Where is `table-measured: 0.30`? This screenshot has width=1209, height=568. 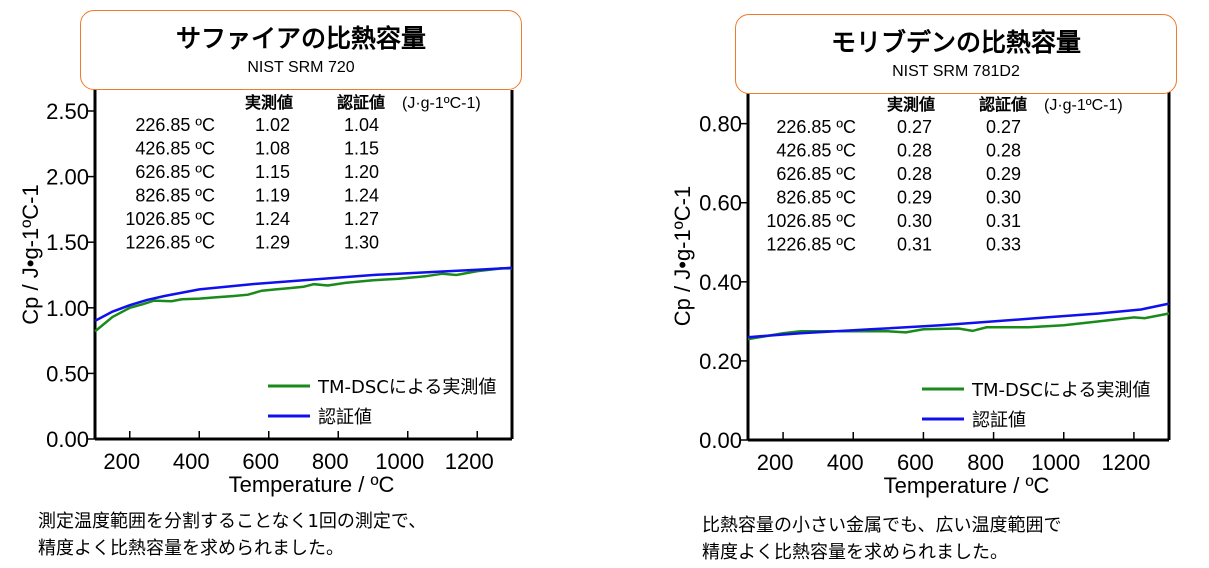 table-measured: 0.30 is located at coordinates (914, 221).